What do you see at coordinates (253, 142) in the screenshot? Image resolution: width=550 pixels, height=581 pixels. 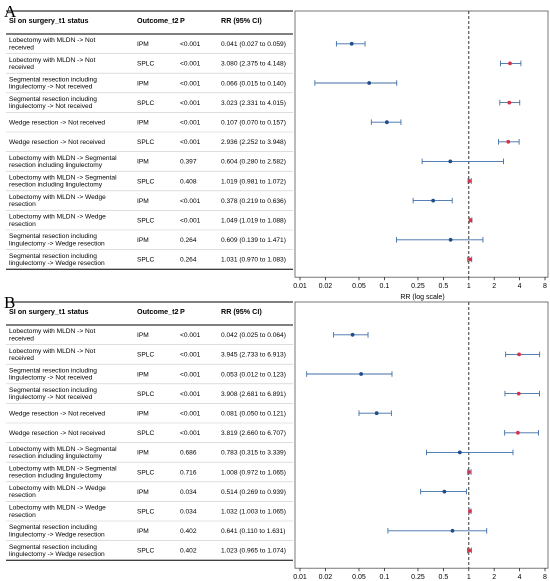 I see `rr-ci-text: 2.936 (2.252 to 3.948)` at bounding box center [253, 142].